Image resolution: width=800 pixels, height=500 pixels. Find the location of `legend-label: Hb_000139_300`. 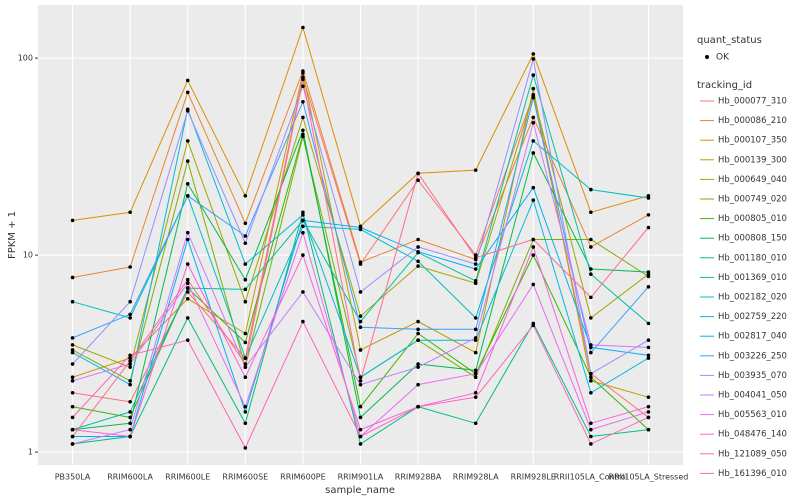

legend-label: Hb_000139_300 is located at coordinates (752, 160).